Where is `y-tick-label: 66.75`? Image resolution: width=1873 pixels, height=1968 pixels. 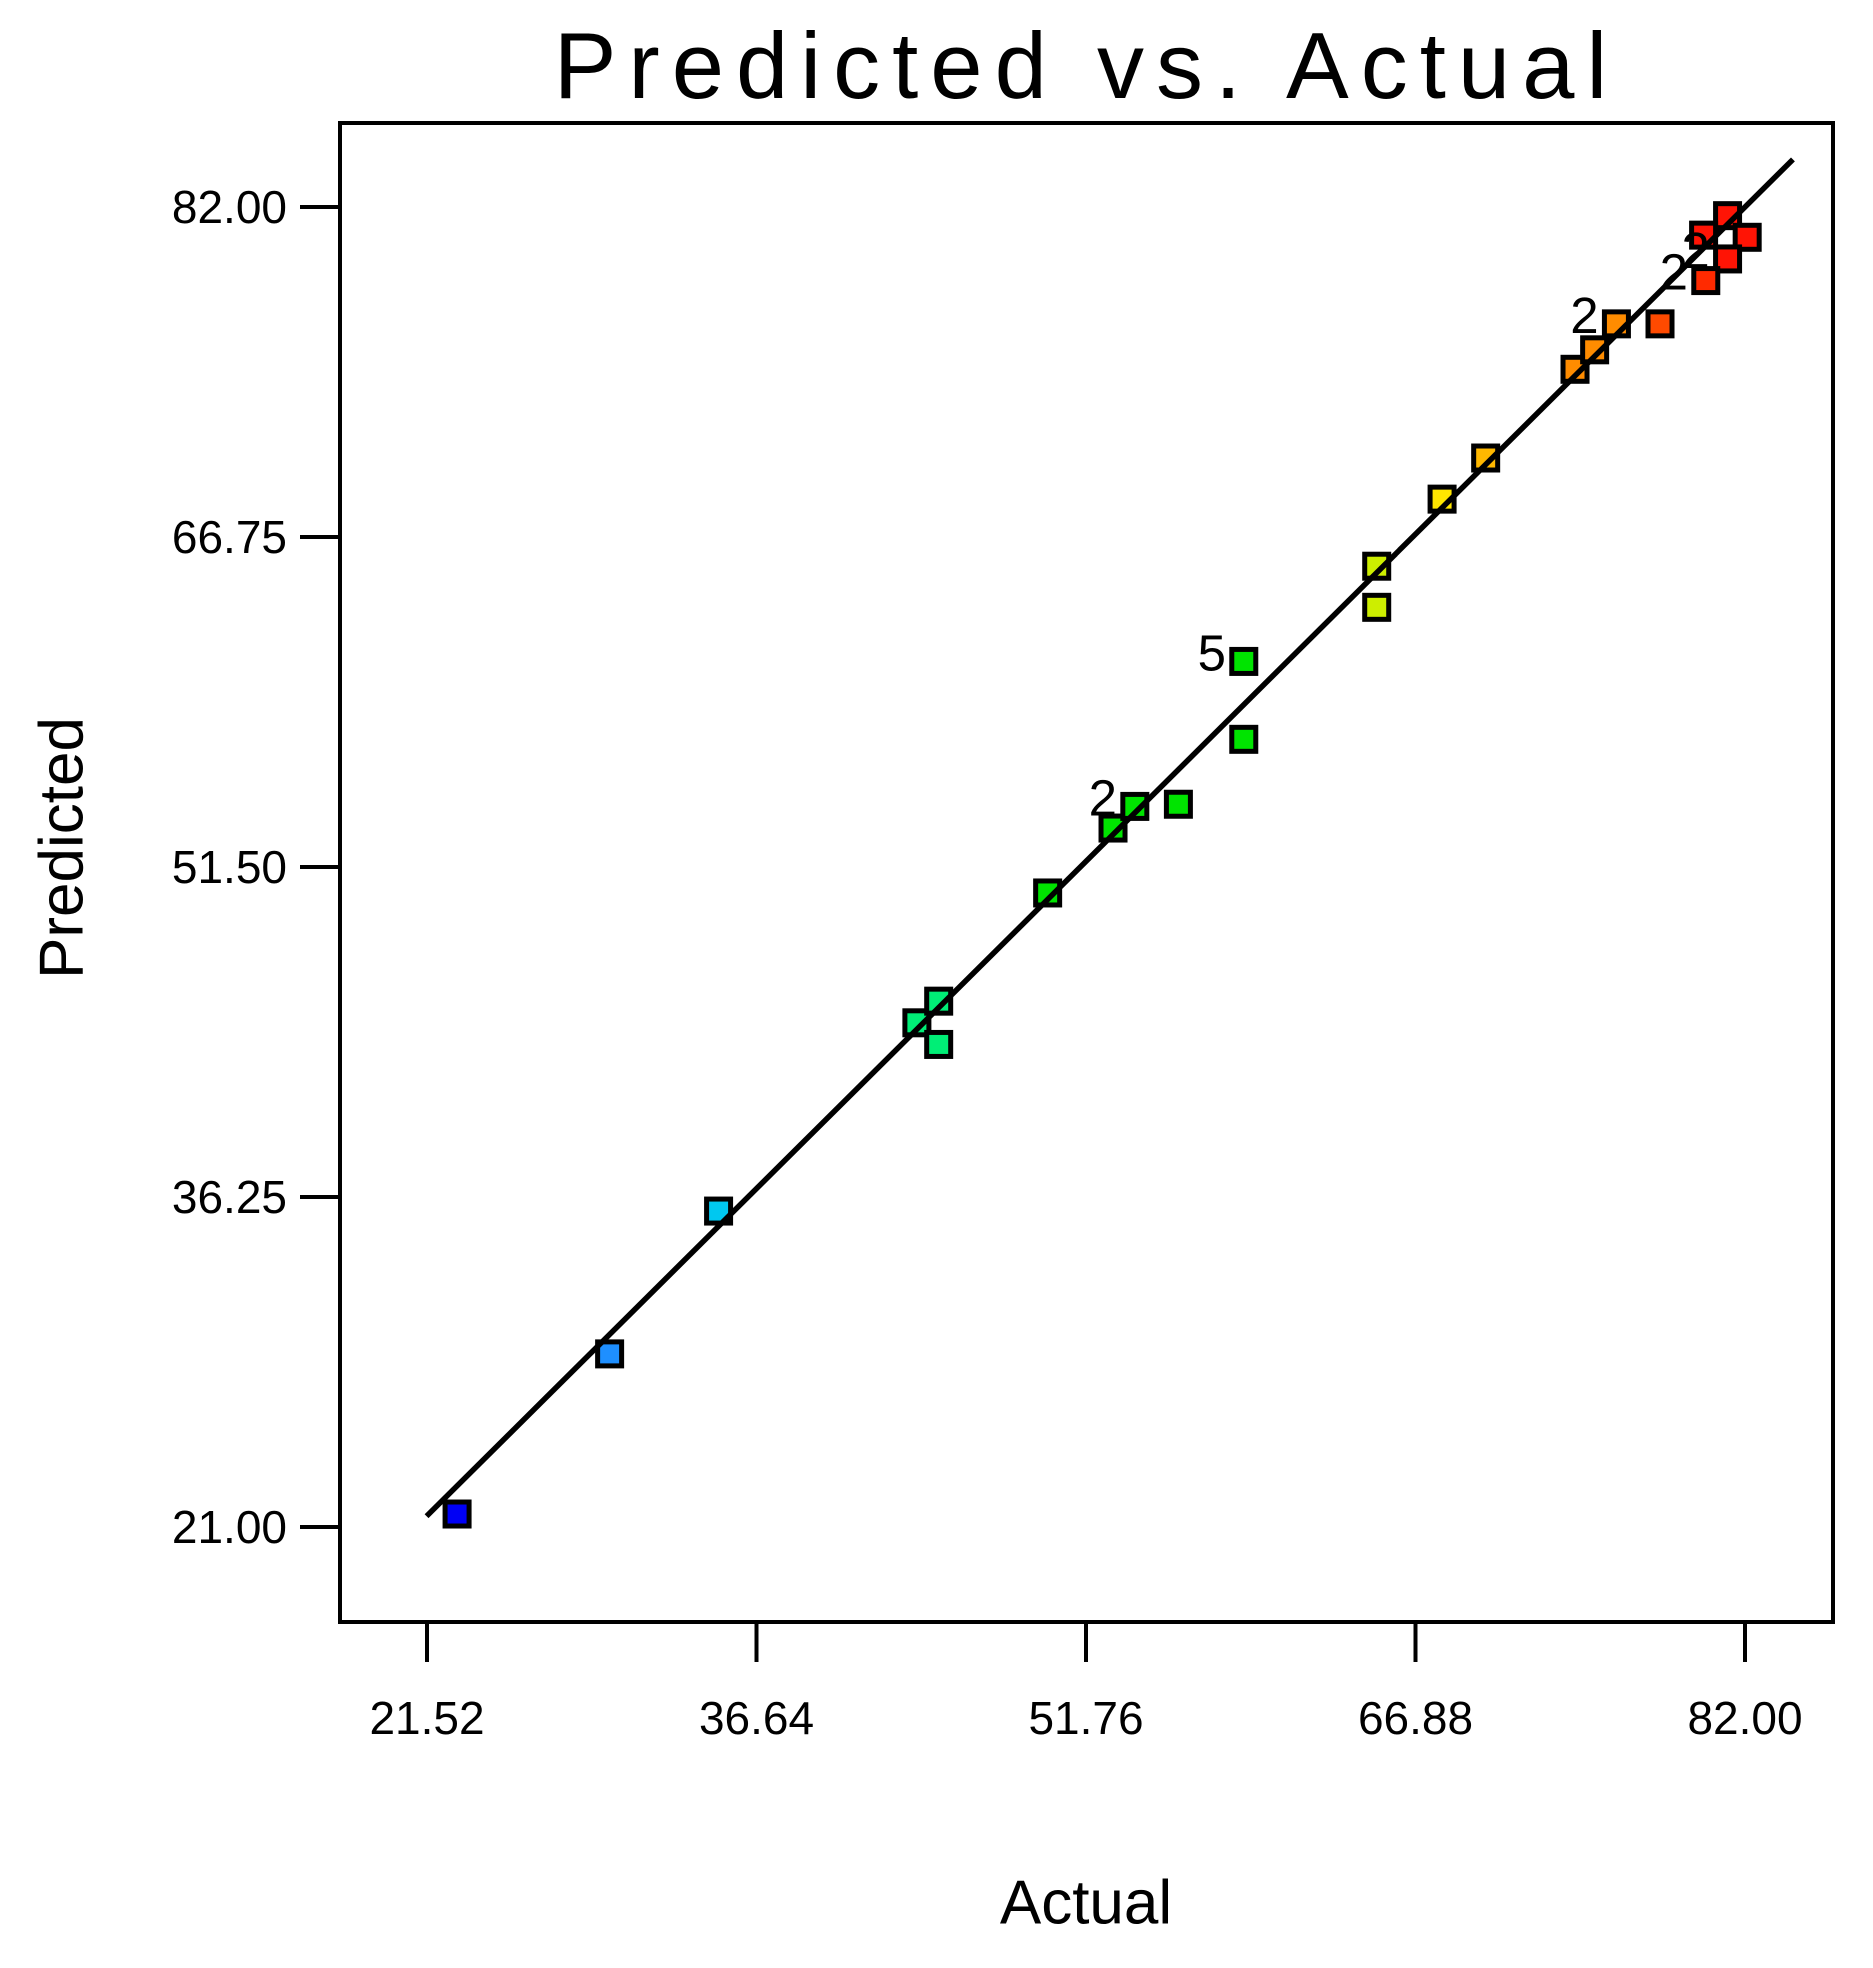
y-tick-label: 66.75 is located at coordinates (229, 537).